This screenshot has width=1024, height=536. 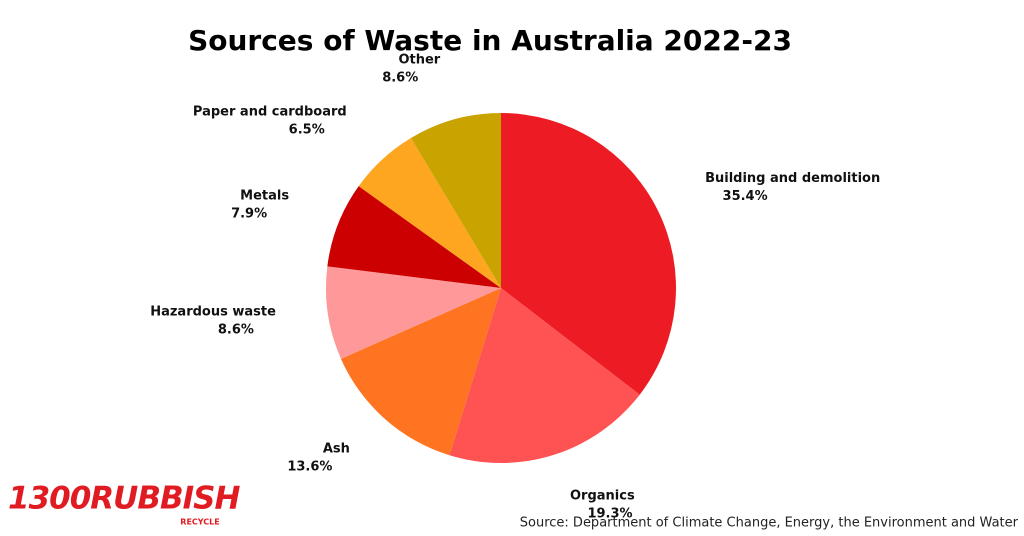 I want to click on slice-value: 35.4%, so click(x=745, y=196).